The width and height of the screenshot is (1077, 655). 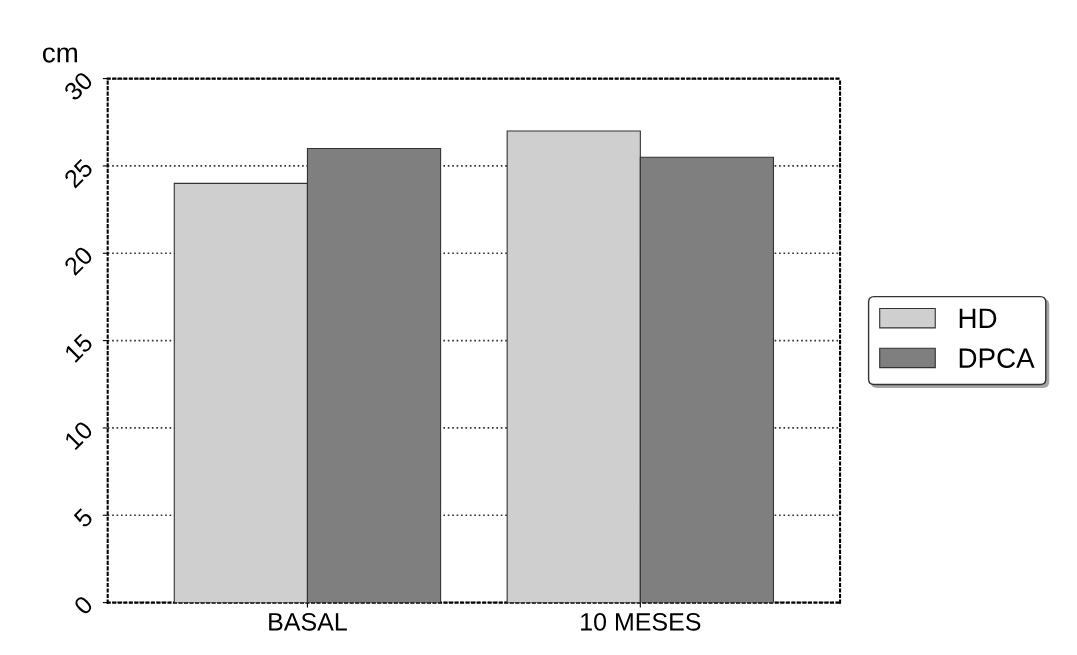 What do you see at coordinates (78, 435) in the screenshot?
I see `y-tick-label: 10` at bounding box center [78, 435].